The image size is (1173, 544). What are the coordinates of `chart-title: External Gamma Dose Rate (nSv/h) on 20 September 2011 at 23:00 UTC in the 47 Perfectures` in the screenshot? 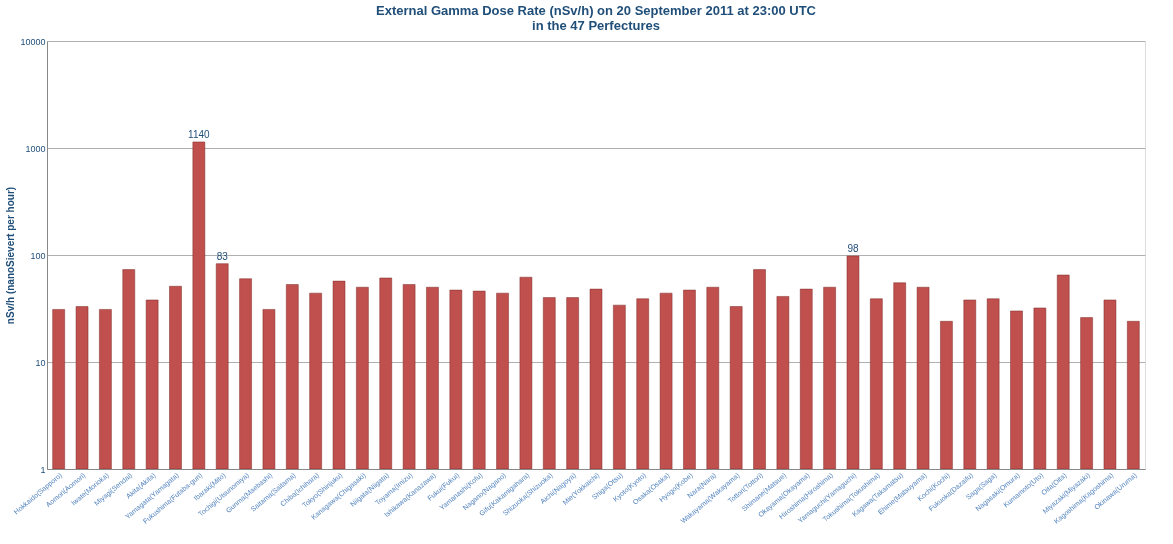 It's located at (596, 18).